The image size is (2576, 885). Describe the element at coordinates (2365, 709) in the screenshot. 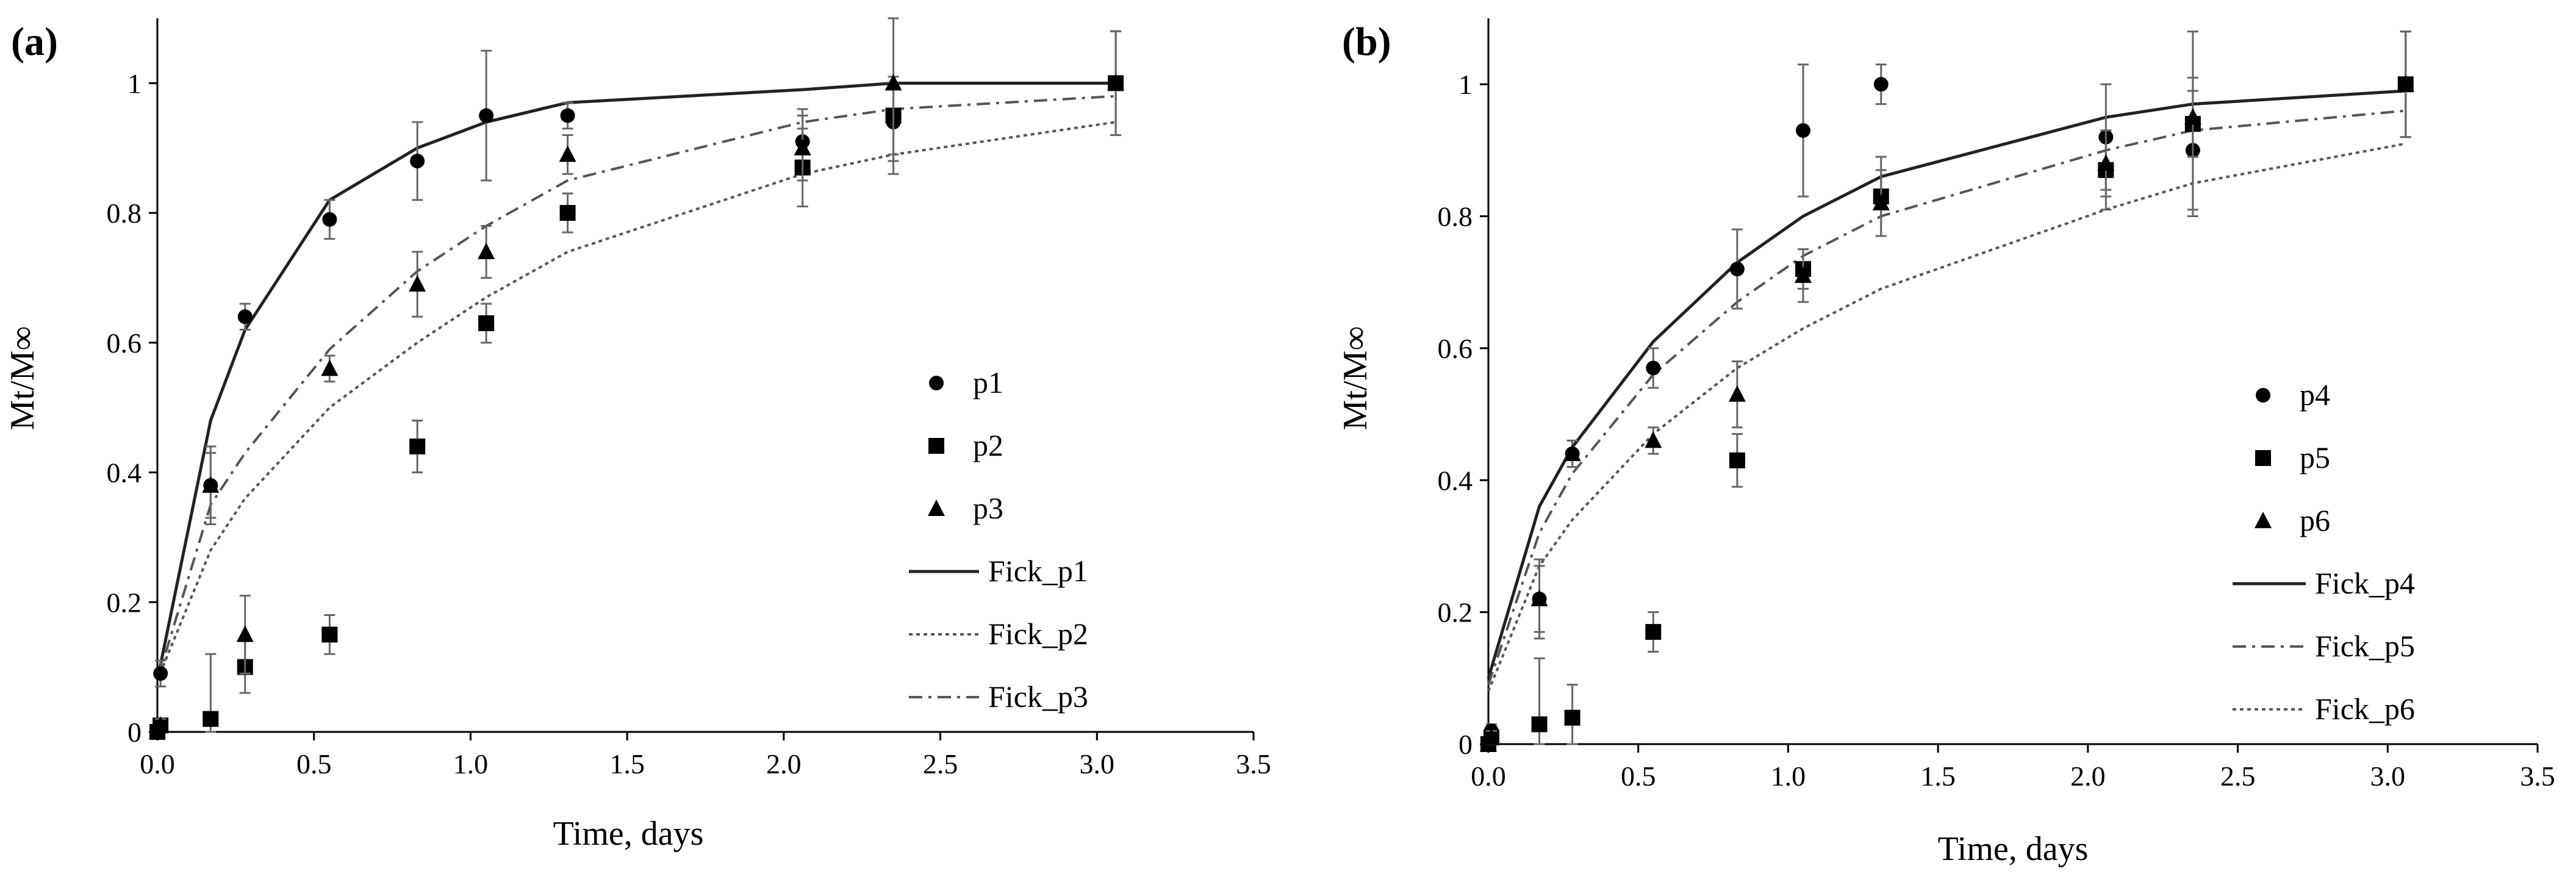

I see `legend-label-fick_p6: Fick_p6` at that location.